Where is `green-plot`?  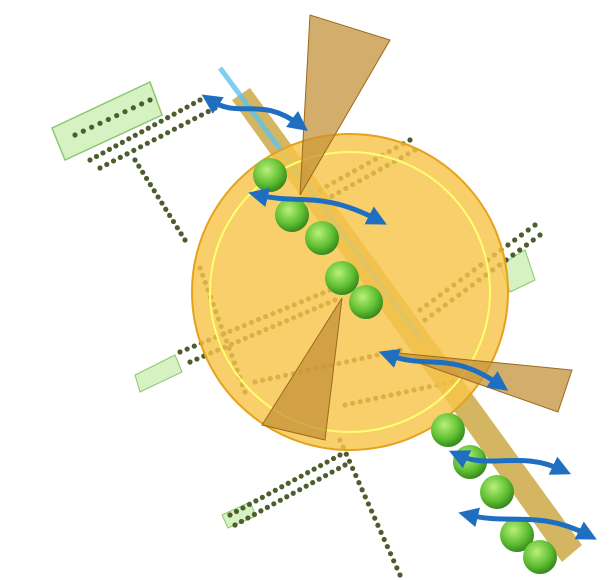 green-plot is located at coordinates (158, 373).